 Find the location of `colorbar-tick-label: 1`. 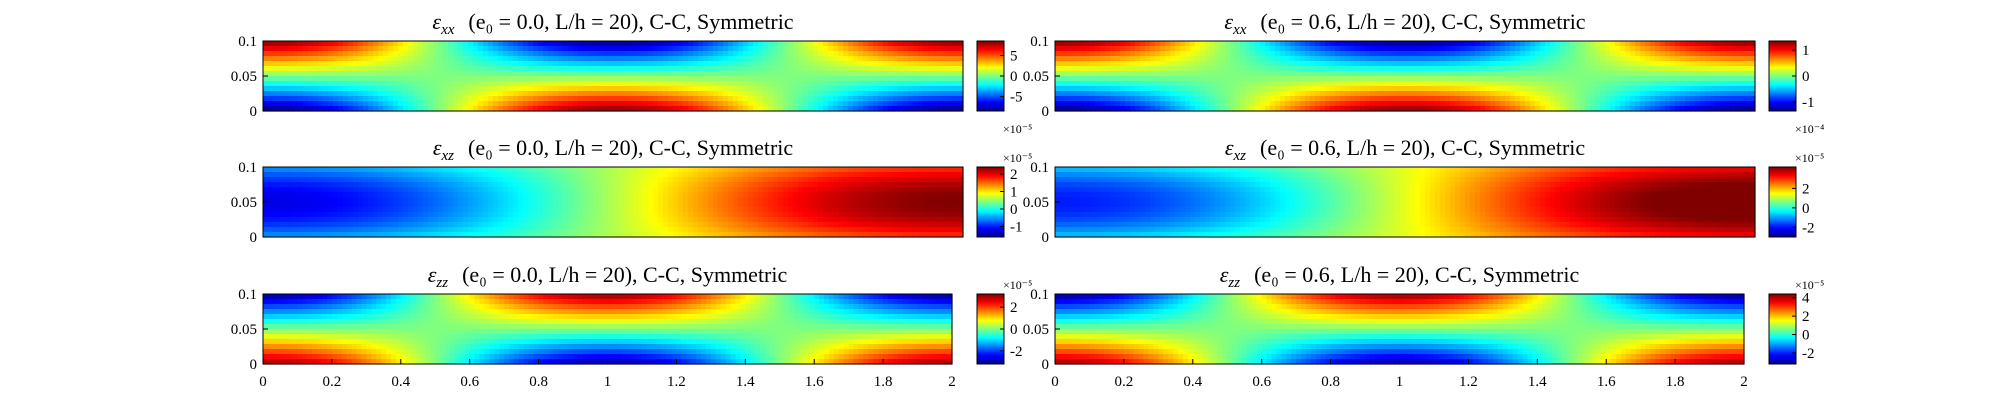

colorbar-tick-label: 1 is located at coordinates (1806, 51).